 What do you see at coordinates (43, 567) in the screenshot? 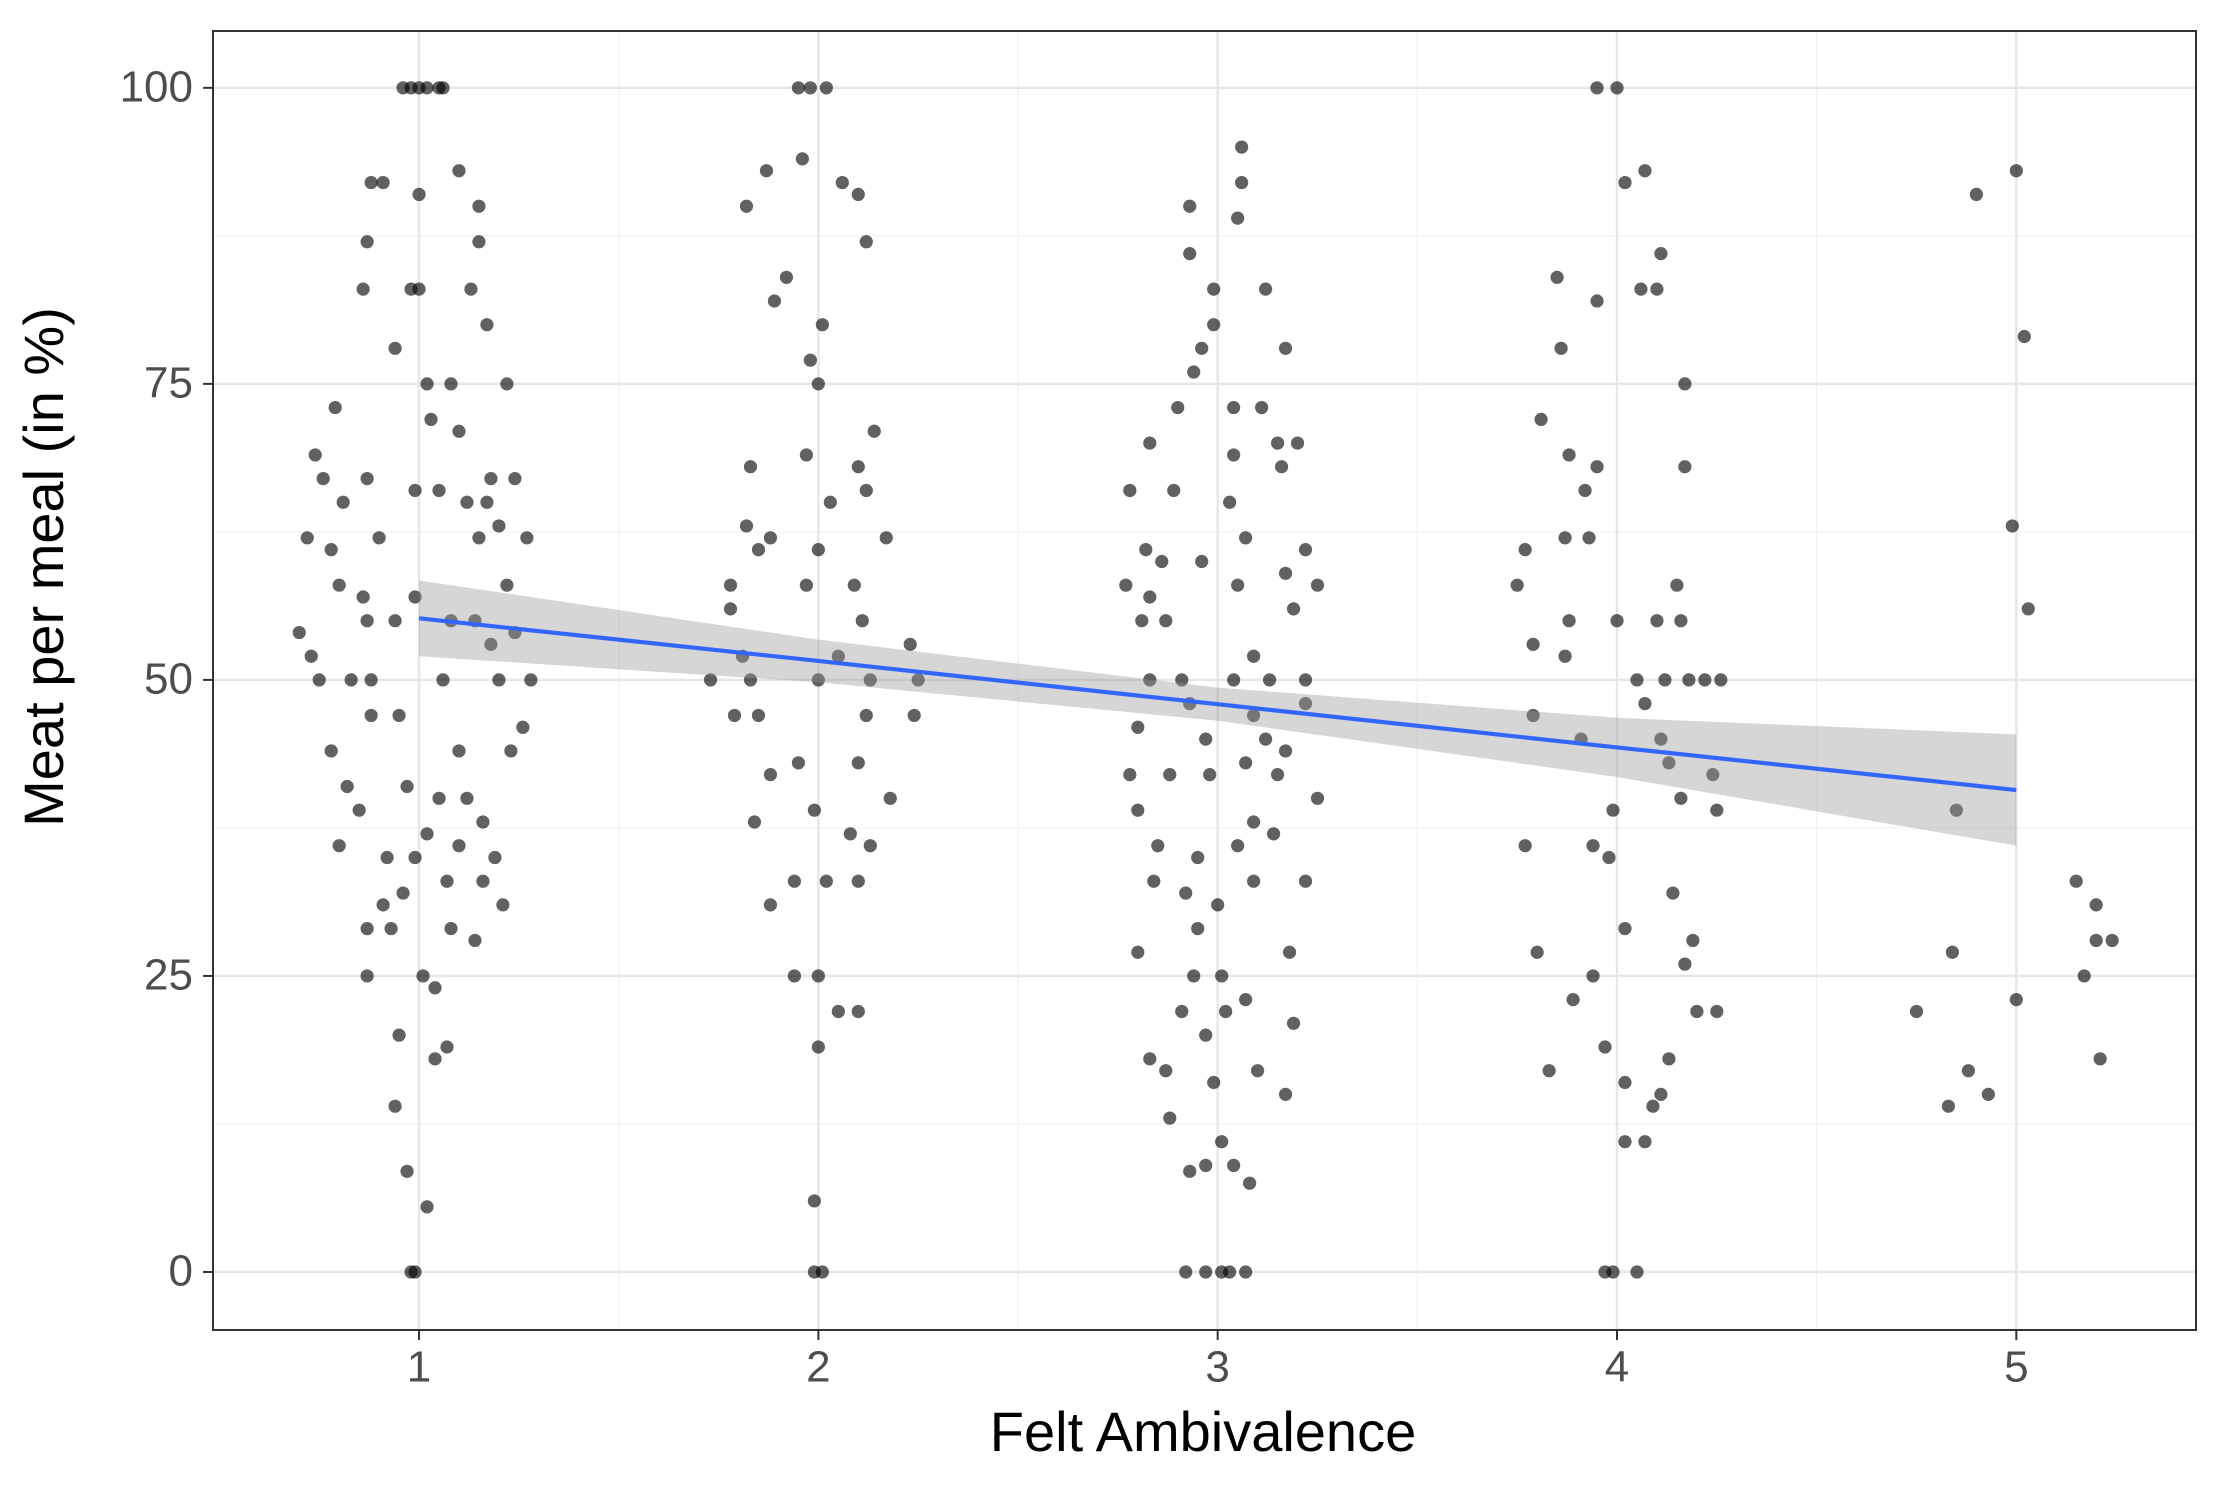
I see `y-axis-title: Meat per meal (in %)` at bounding box center [43, 567].